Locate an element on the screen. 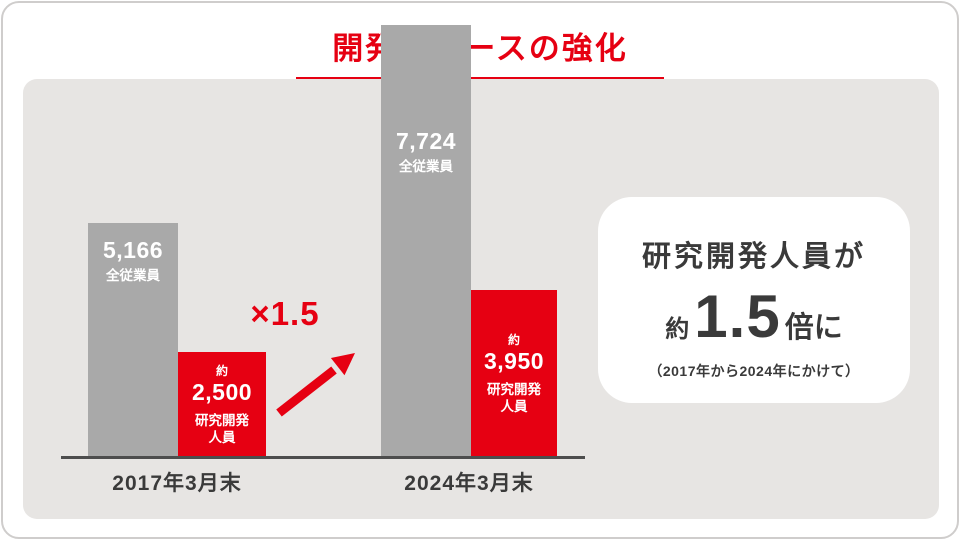  callout-heading: 研究開発人員が is located at coordinates (753, 257).